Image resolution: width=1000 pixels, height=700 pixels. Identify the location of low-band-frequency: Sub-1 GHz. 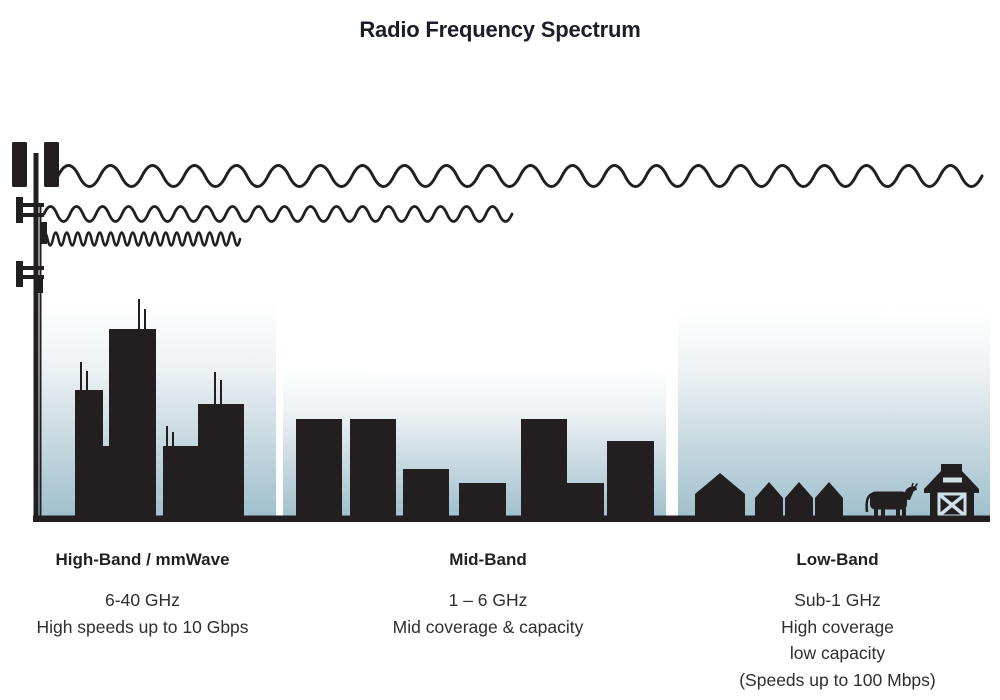
(837, 600).